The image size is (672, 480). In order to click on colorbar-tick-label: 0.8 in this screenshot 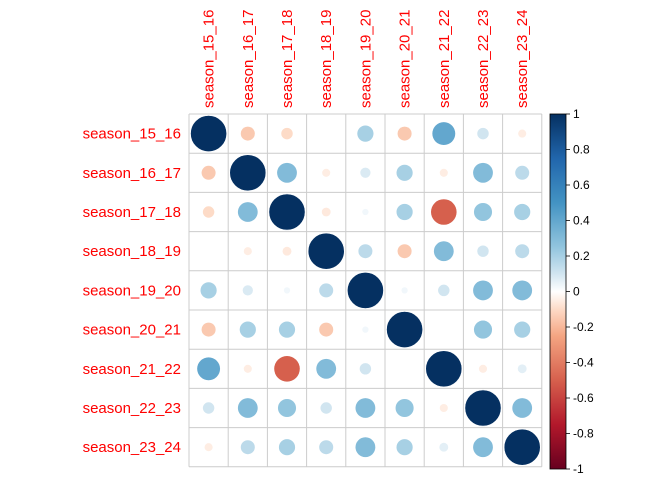, I will do `click(581, 150)`.